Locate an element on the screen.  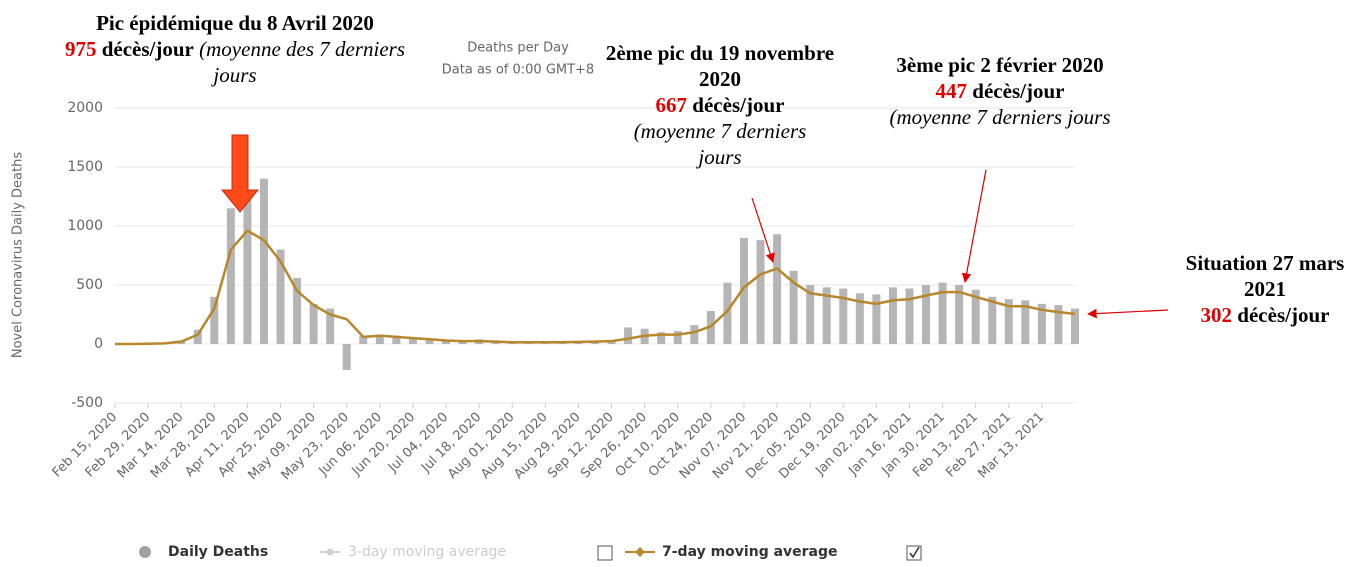
y-tick-label: 1500 is located at coordinates (85, 167).